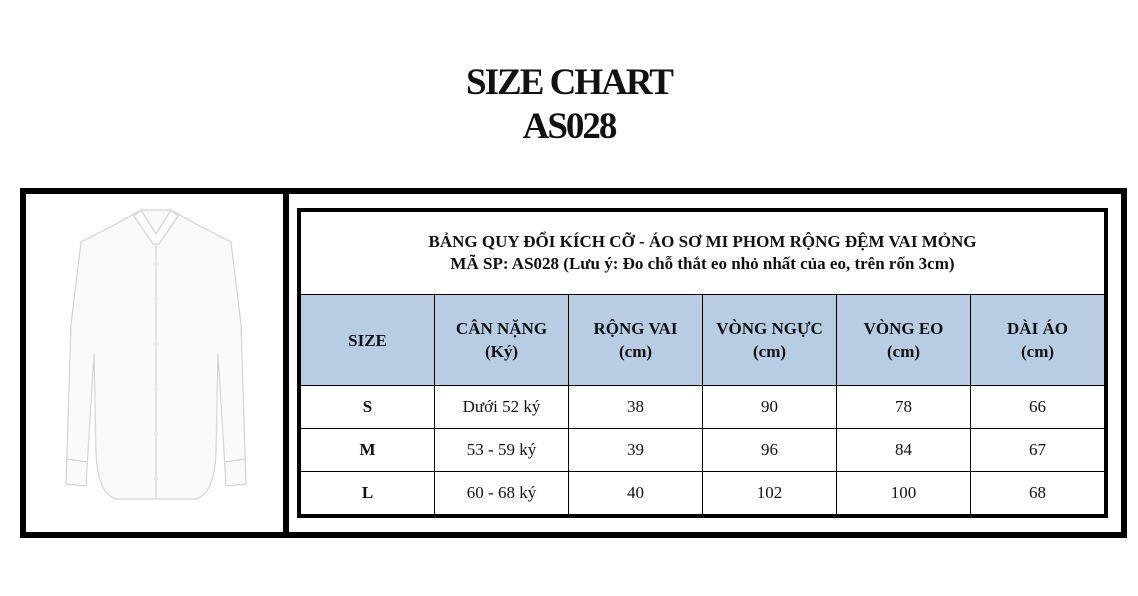 This screenshot has width=1138, height=596. Describe the element at coordinates (769, 407) in the screenshot. I see `cell-chest: 90` at that location.